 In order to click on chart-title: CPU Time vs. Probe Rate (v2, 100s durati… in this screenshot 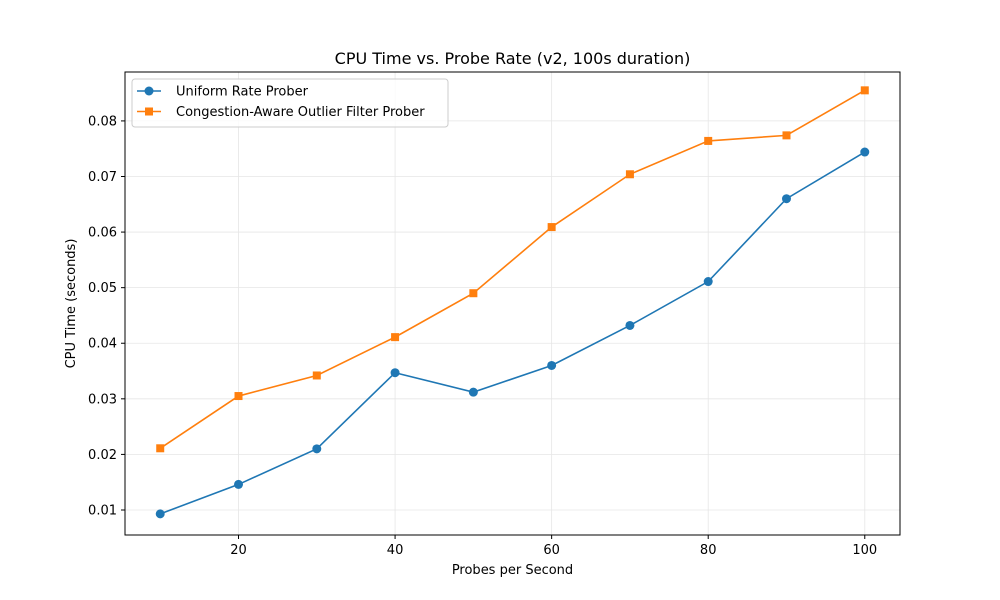, I will do `click(513, 58)`.